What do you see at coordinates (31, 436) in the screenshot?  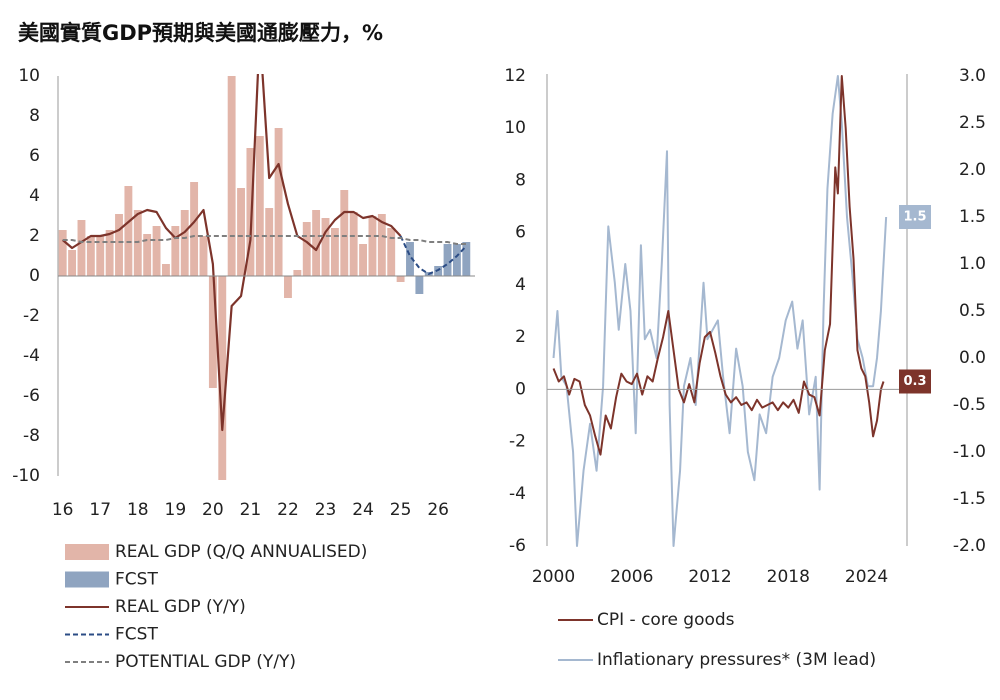 I see `y-tick-label: -8` at bounding box center [31, 436].